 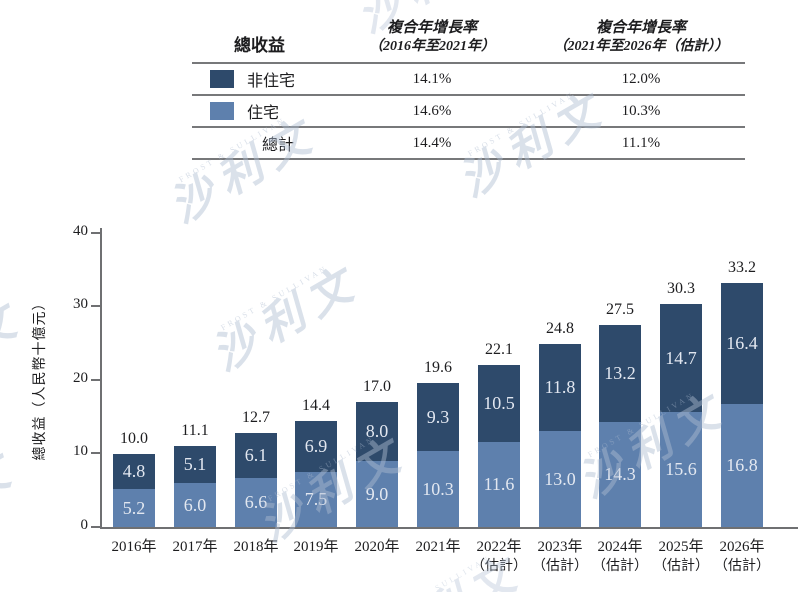 What do you see at coordinates (101, 378) in the screenshot?
I see `y-axis-line` at bounding box center [101, 378].